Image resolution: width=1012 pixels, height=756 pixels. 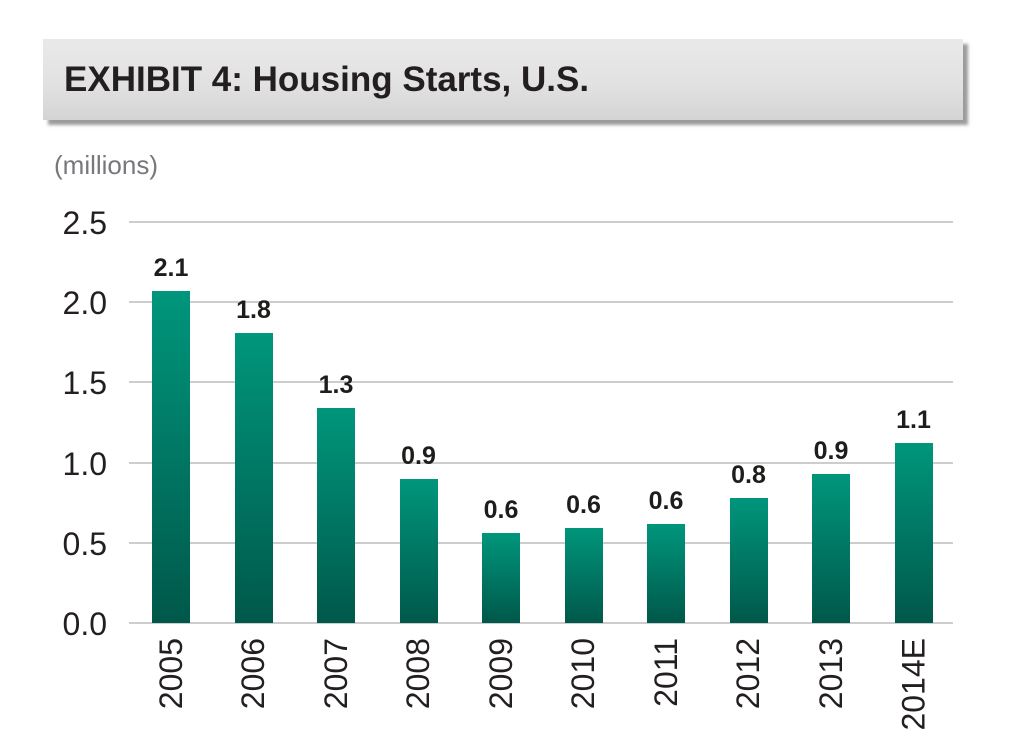 I want to click on bar-2010, so click(x=583, y=575).